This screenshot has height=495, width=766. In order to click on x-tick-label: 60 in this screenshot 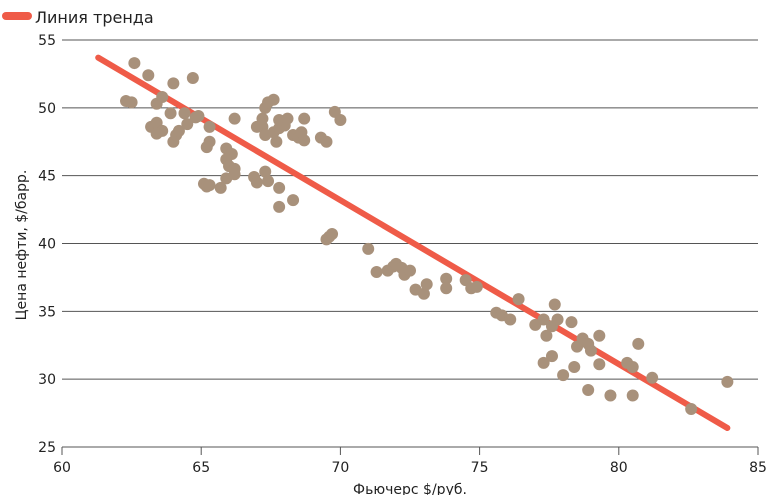, I will do `click(62, 468)`.